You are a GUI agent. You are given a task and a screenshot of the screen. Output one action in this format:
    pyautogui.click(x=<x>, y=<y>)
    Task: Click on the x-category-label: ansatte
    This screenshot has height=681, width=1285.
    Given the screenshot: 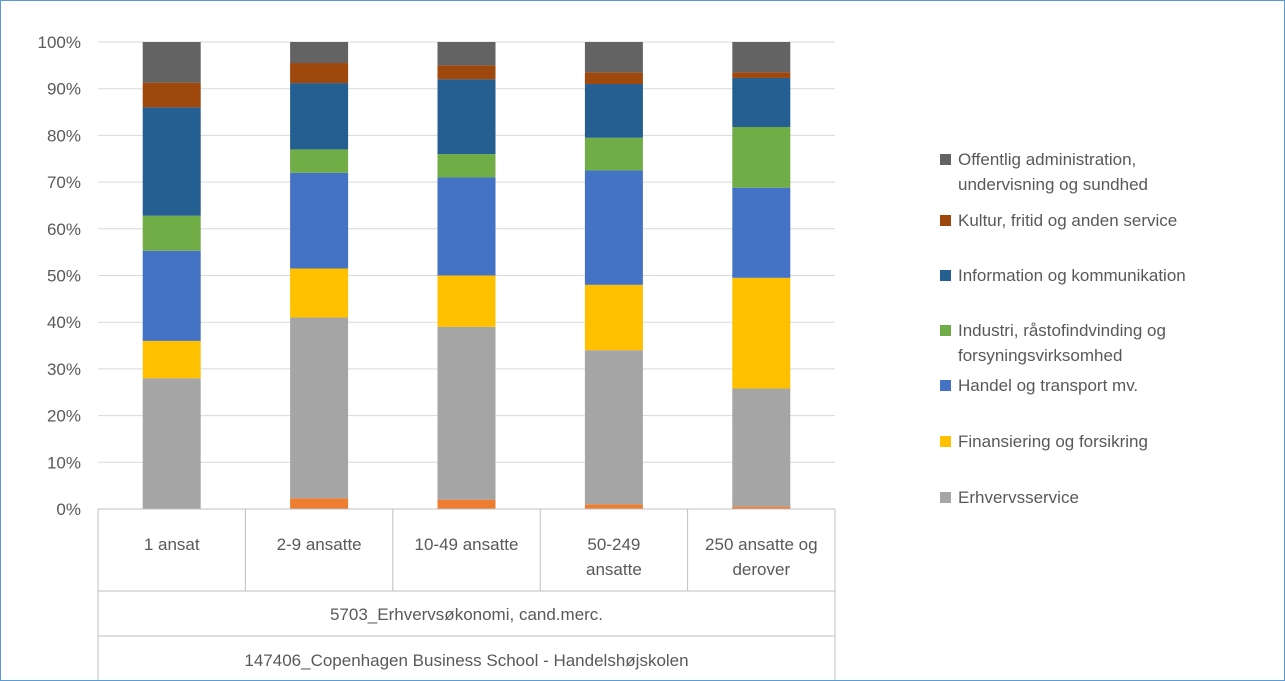 What is the action you would take?
    pyautogui.click(x=614, y=569)
    